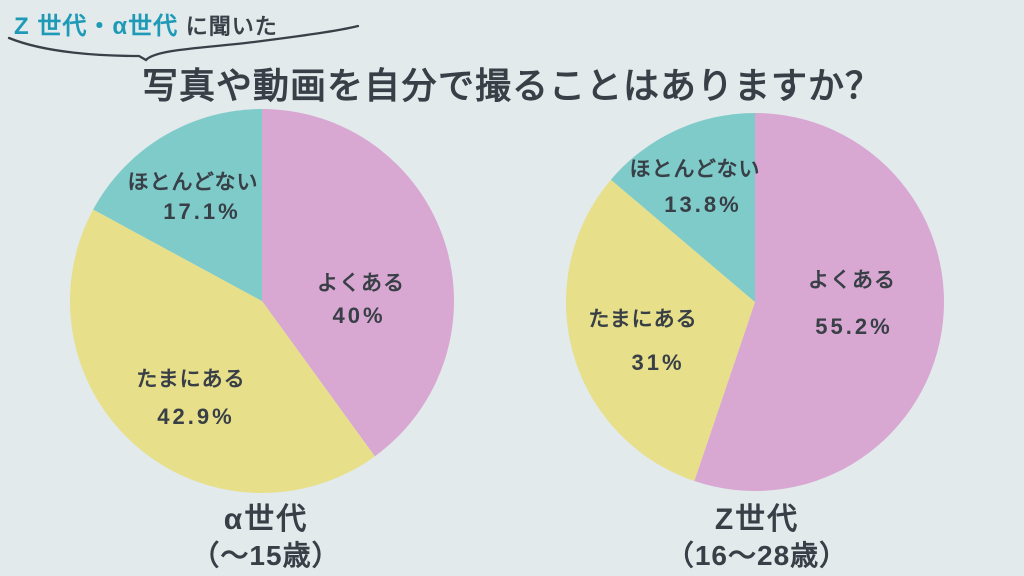  What do you see at coordinates (231, 26) in the screenshot?
I see `badge-suffix-text: に聞いた` at bounding box center [231, 26].